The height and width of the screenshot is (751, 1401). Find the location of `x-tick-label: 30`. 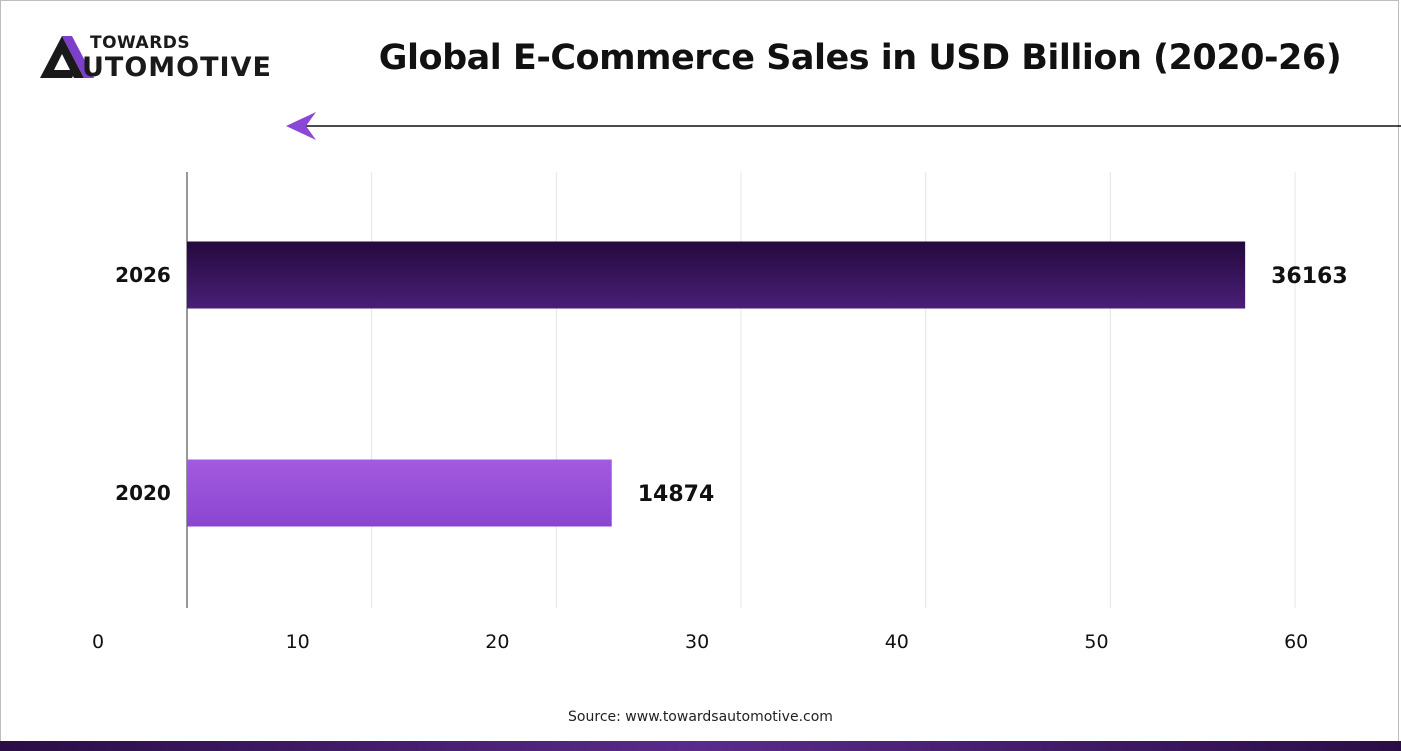

x-tick-label: 30 is located at coordinates (697, 642).